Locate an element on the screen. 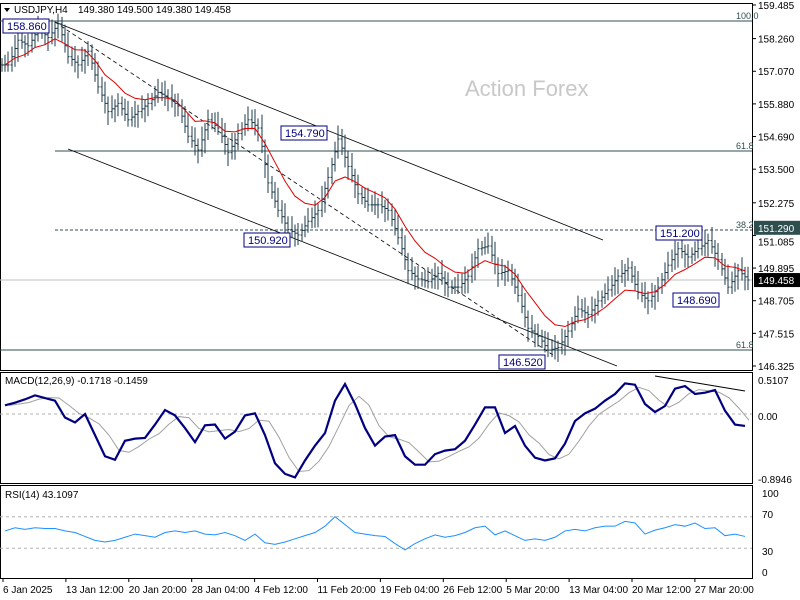  time-tick-label: 20 Mar 12:00 is located at coordinates (661, 590).